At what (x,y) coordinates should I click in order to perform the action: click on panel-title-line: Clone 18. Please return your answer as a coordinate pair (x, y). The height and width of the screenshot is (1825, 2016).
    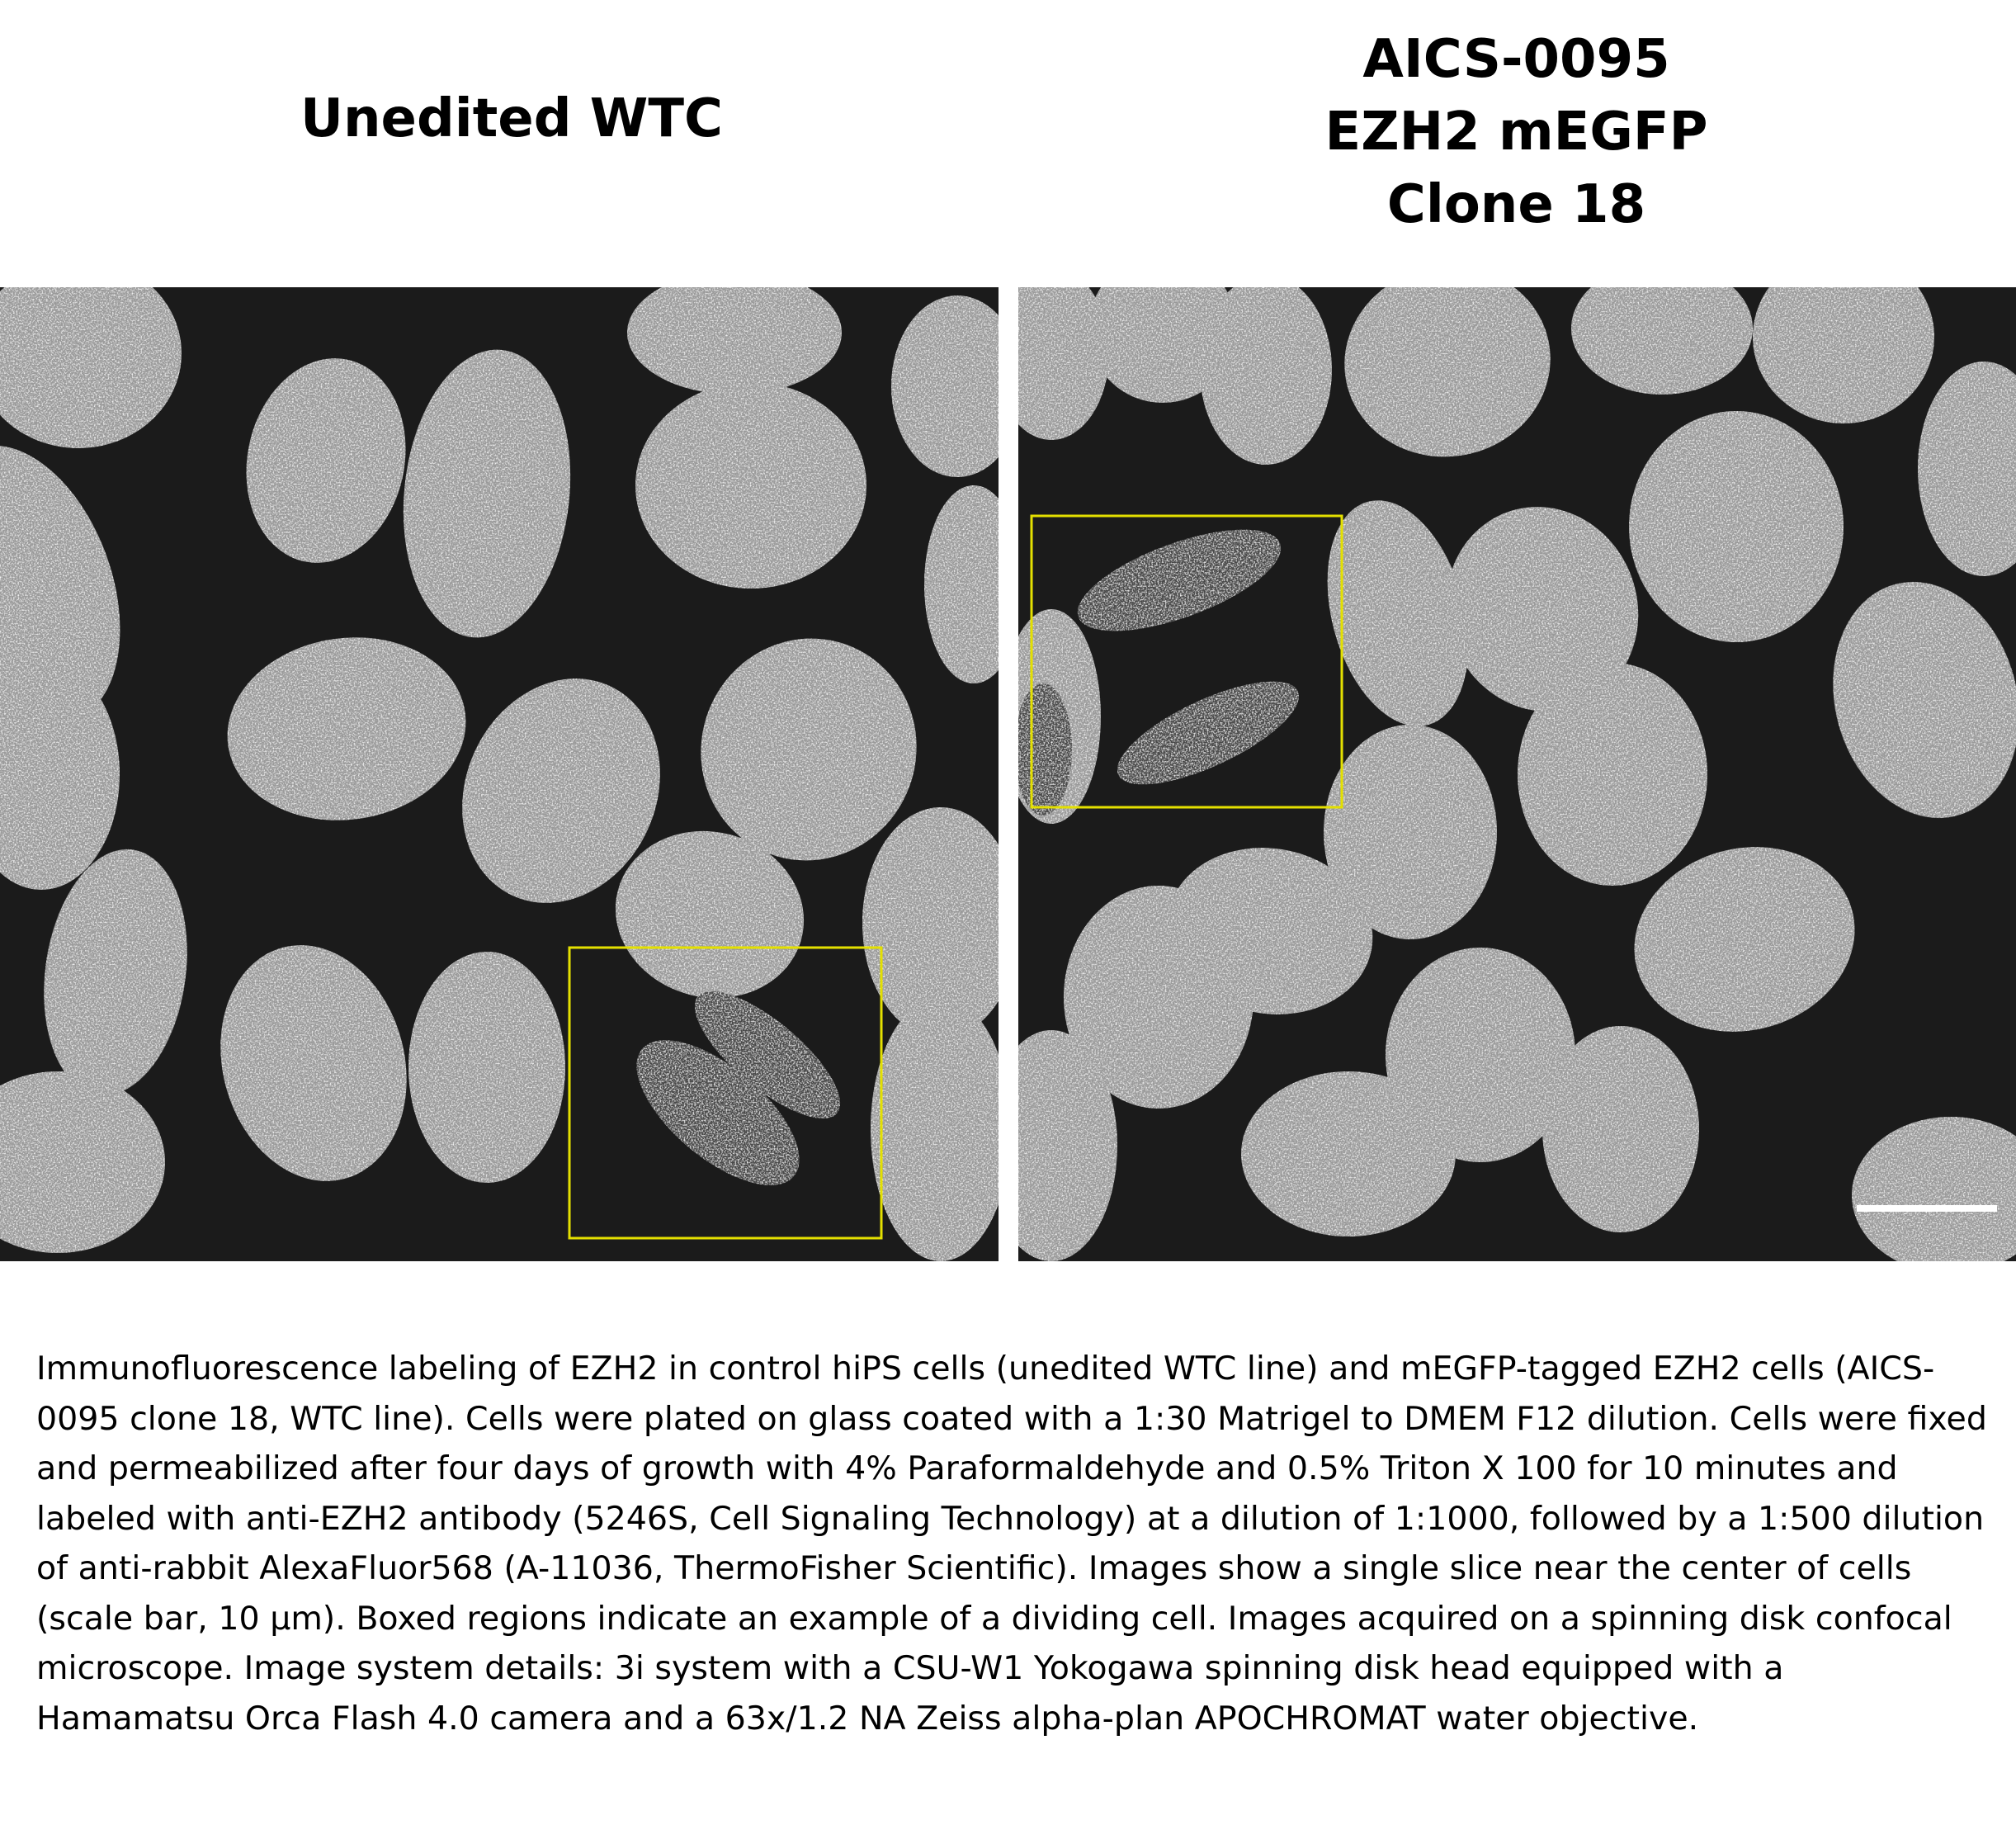
    Looking at the image, I should click on (1516, 204).